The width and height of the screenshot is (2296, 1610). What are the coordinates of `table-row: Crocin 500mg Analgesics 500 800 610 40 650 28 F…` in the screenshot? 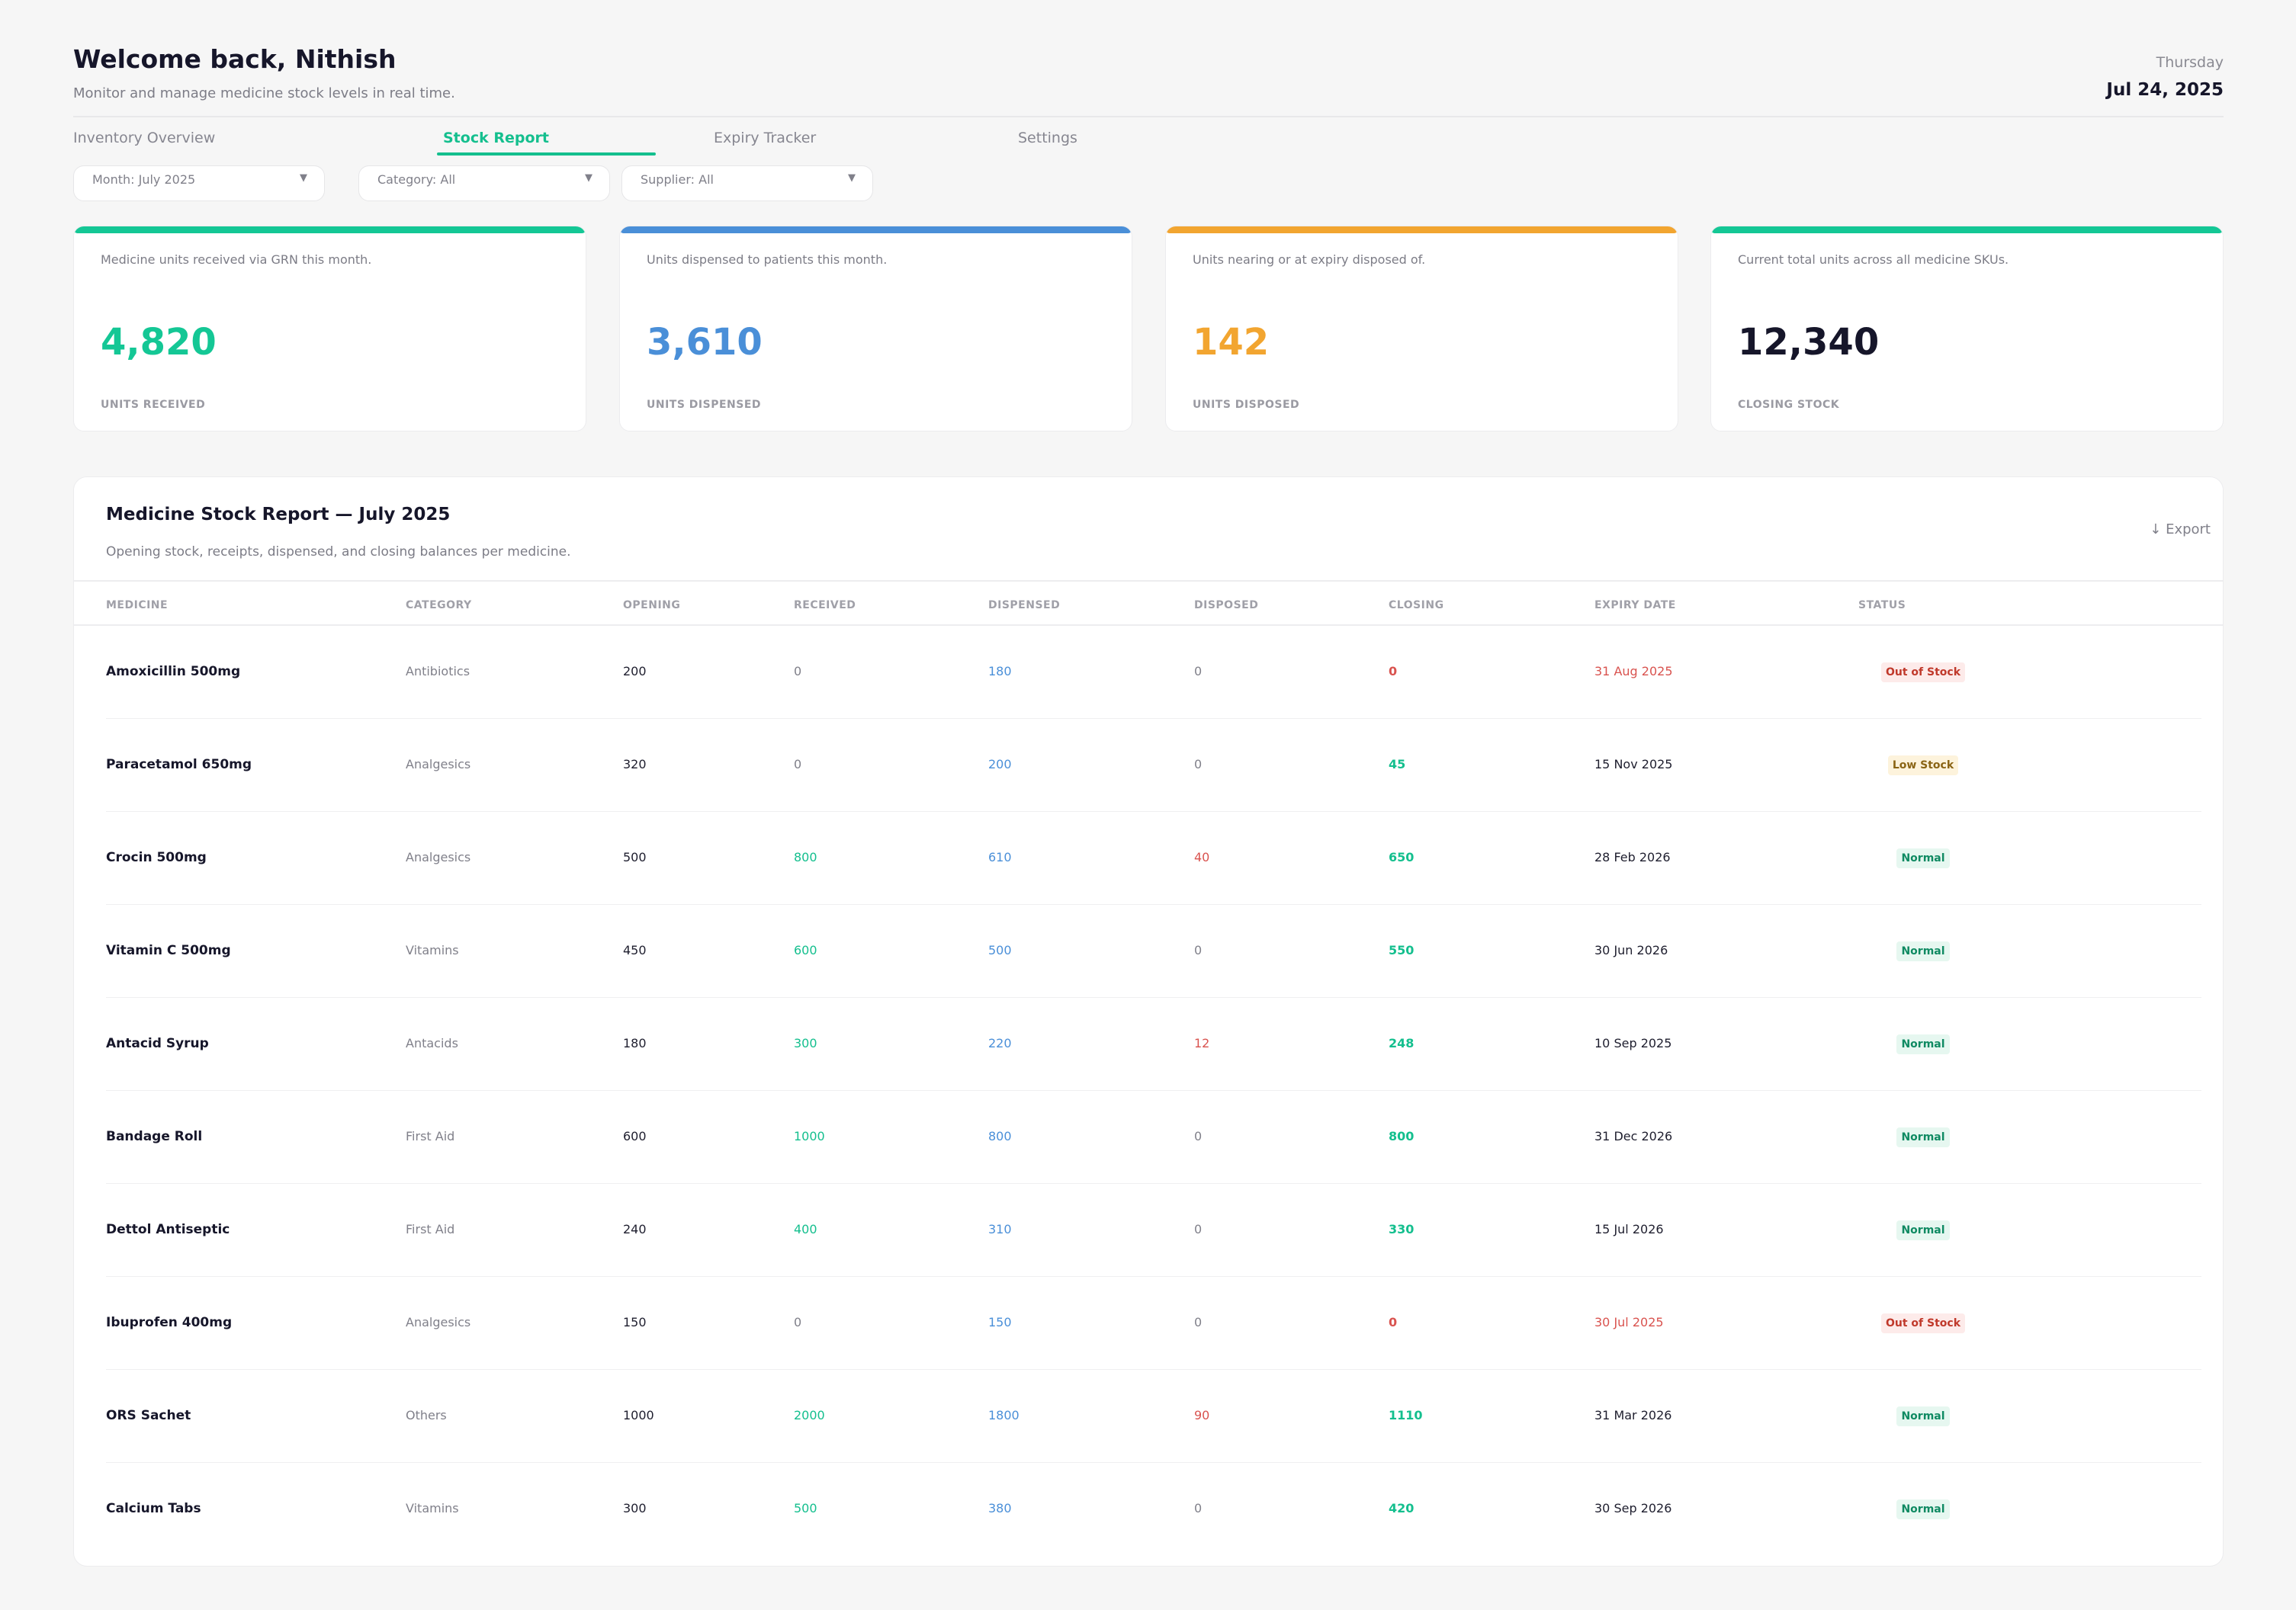 It's located at (1148, 858).